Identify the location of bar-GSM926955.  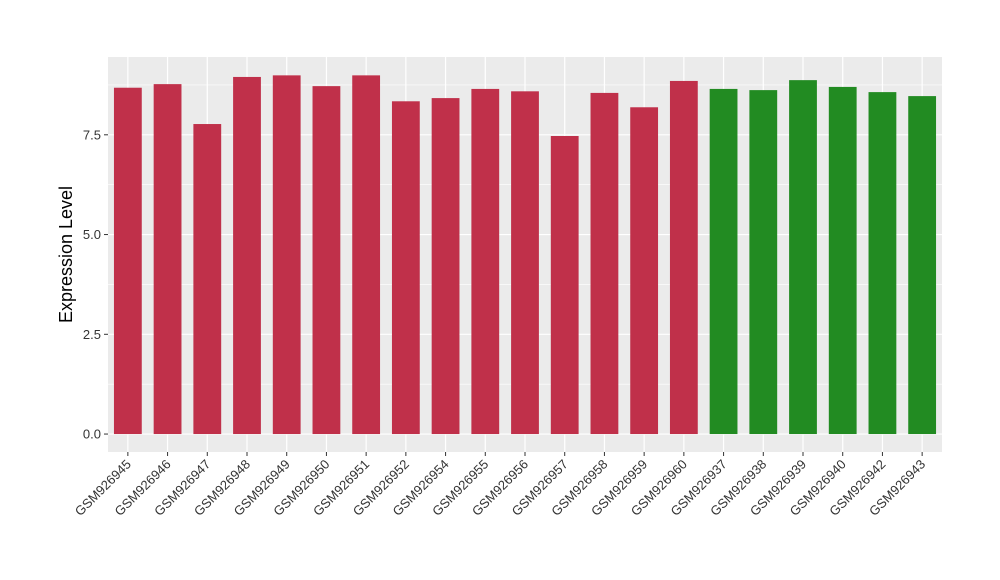
(485, 261).